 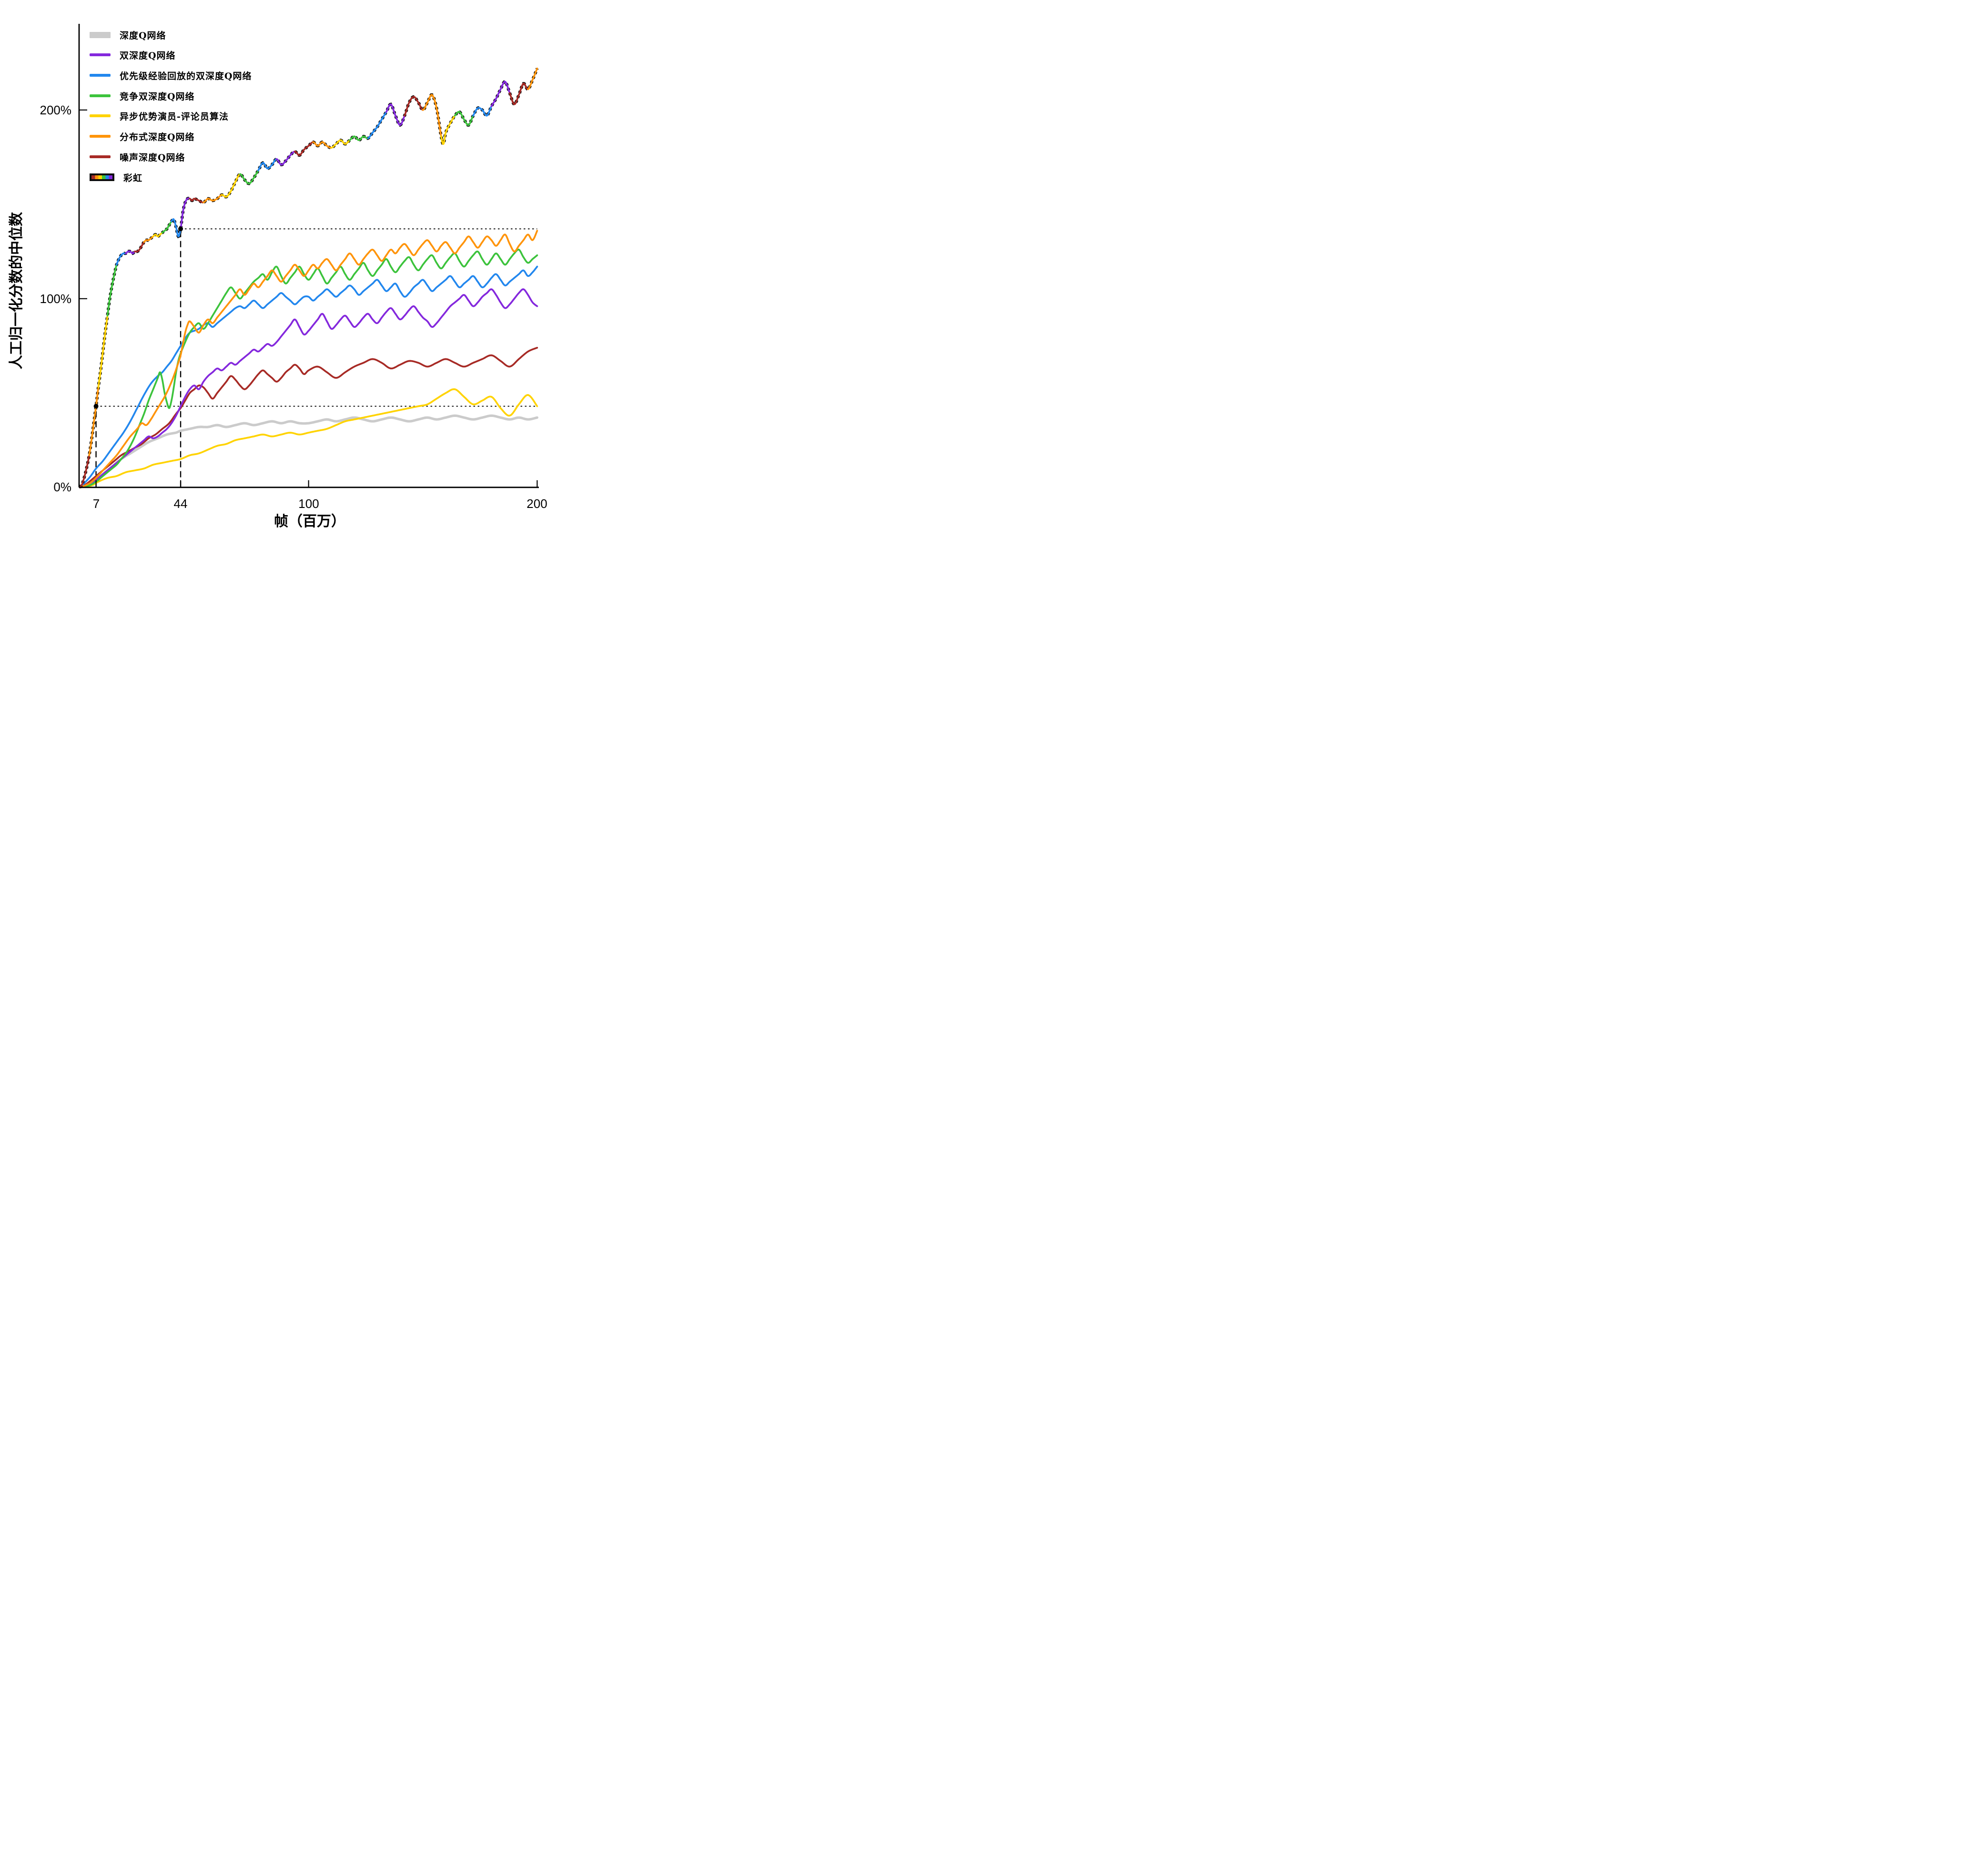 I want to click on legend-item-a3c: 异步优势演员-评论员算法, so click(x=159, y=116).